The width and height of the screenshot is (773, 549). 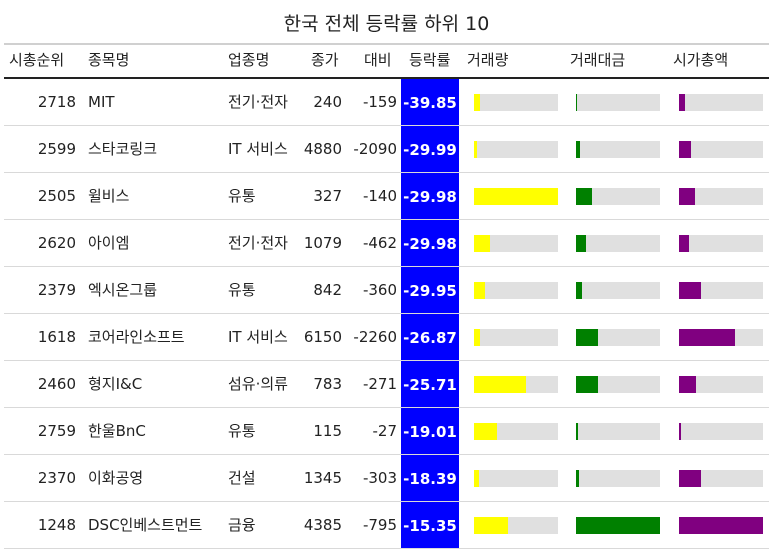 What do you see at coordinates (430, 243) in the screenshot?
I see `rate-cell: -29.98` at bounding box center [430, 243].